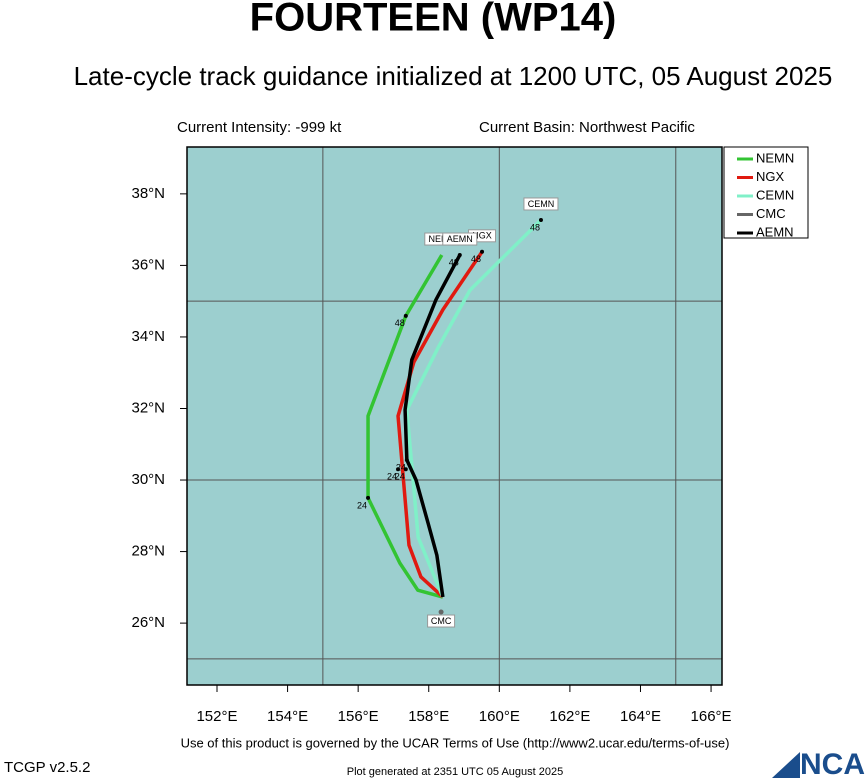  What do you see at coordinates (775, 157) in the screenshot?
I see `legend-label: NEMN` at bounding box center [775, 157].